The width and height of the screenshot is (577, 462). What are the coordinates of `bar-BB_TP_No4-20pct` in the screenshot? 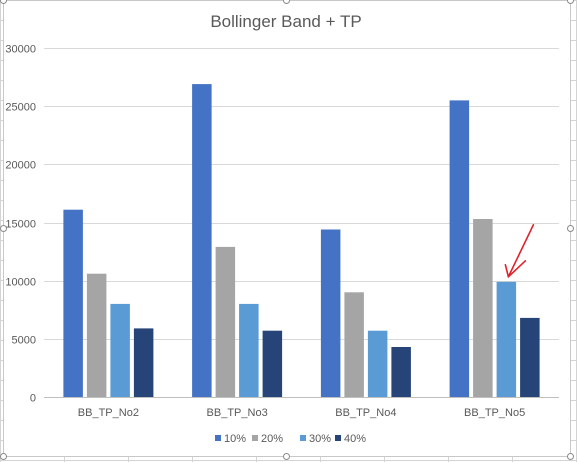 It's located at (354, 344).